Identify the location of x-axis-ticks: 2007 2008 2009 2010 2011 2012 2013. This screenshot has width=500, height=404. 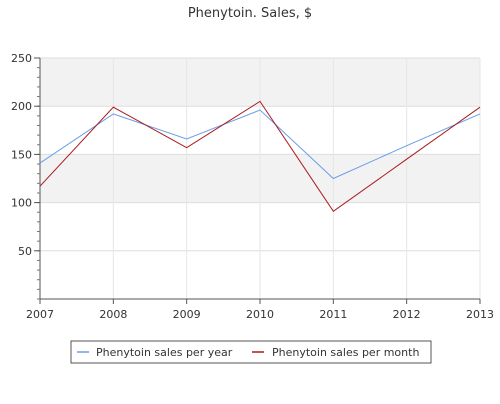
(260, 310).